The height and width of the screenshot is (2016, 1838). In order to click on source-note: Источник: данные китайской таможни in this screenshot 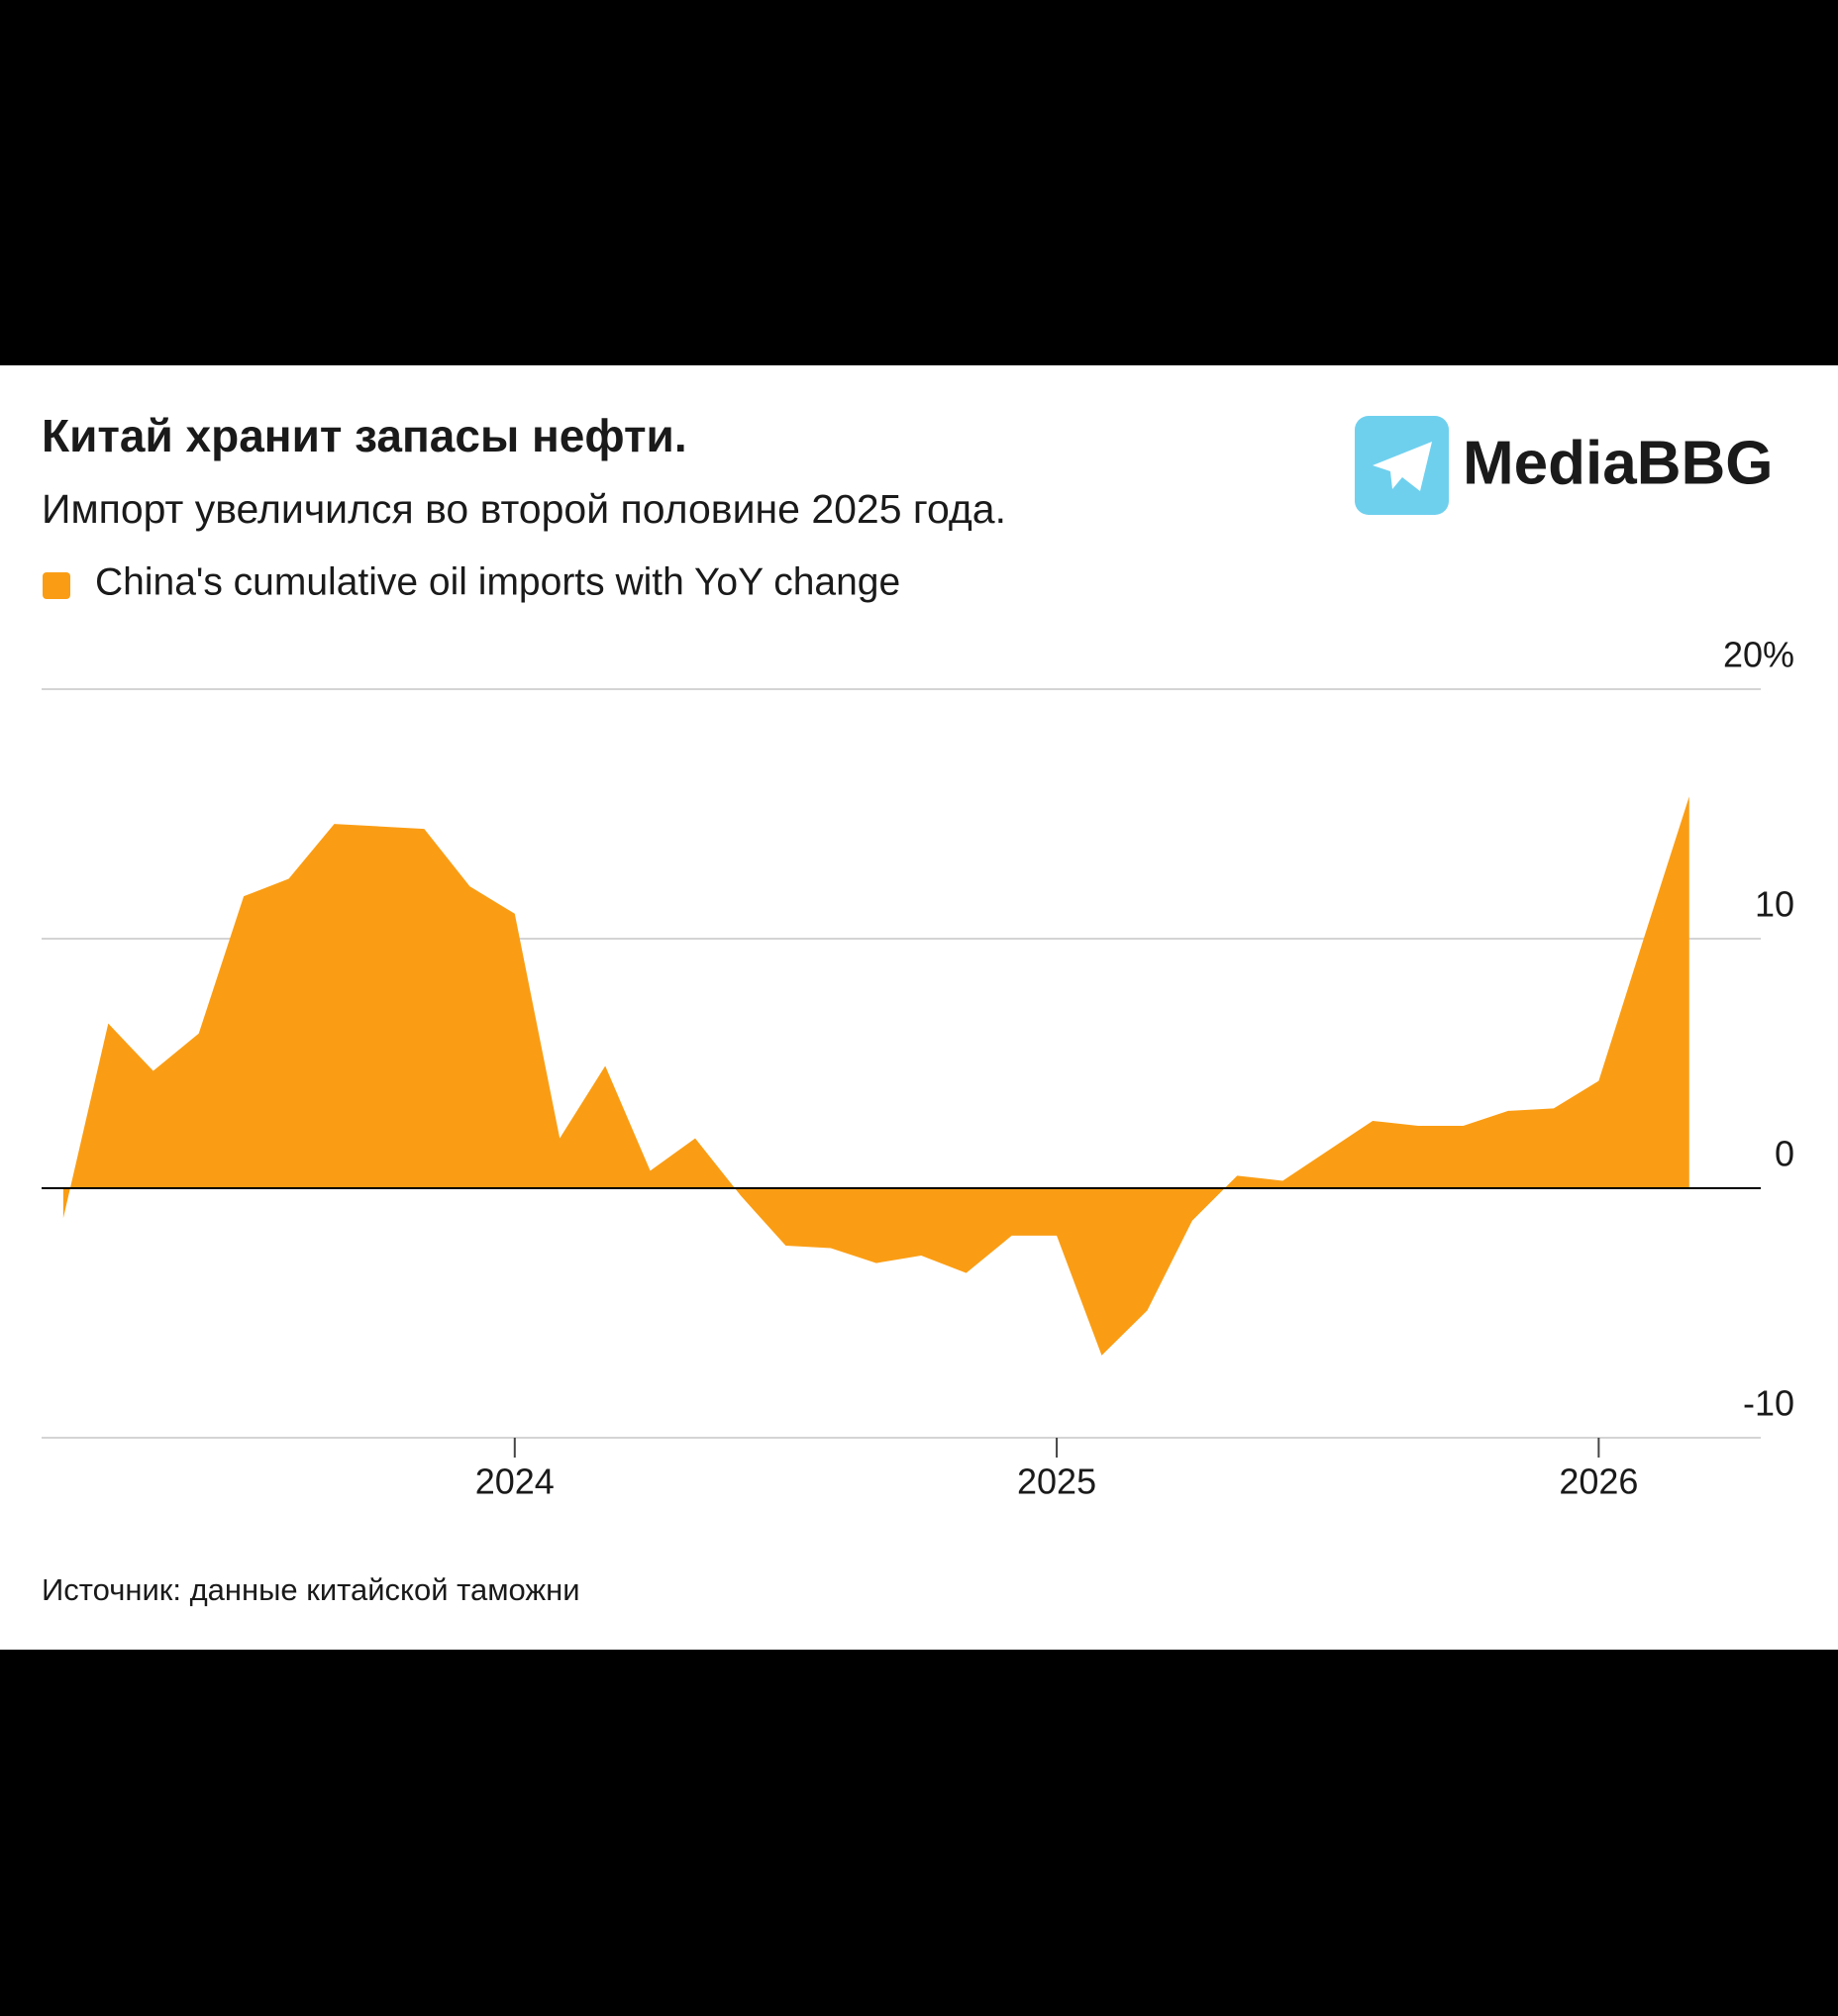, I will do `click(311, 1589)`.